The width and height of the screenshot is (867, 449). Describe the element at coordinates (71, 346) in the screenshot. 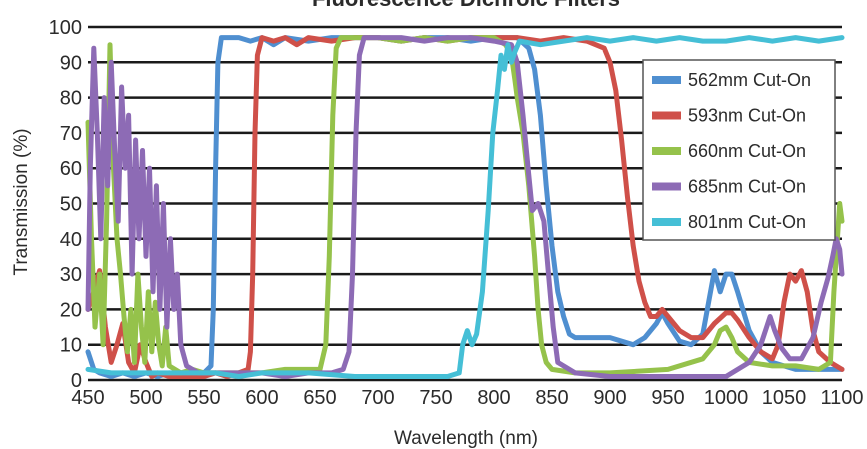

I see `y-tick-label: 10` at that location.